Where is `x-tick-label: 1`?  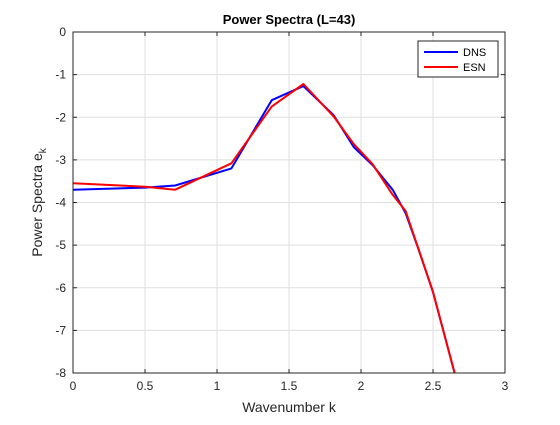 x-tick-label: 1 is located at coordinates (217, 386).